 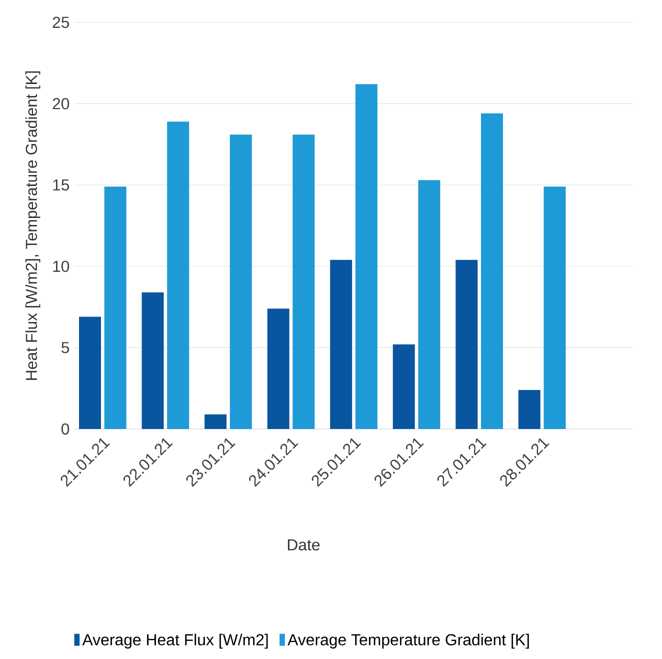 I want to click on y-axis-title: Heat Flux [W/m2], Temperature Gradient [K], so click(x=32, y=225).